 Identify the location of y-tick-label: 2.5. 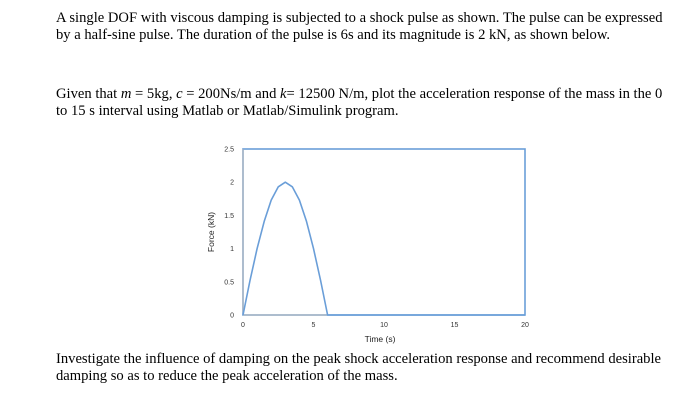
(229, 150).